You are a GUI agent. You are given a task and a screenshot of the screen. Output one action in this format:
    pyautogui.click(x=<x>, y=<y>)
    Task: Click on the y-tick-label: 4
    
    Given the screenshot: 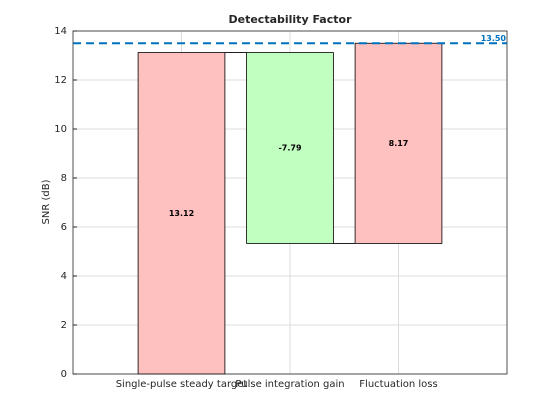 What is the action you would take?
    pyautogui.click(x=64, y=276)
    